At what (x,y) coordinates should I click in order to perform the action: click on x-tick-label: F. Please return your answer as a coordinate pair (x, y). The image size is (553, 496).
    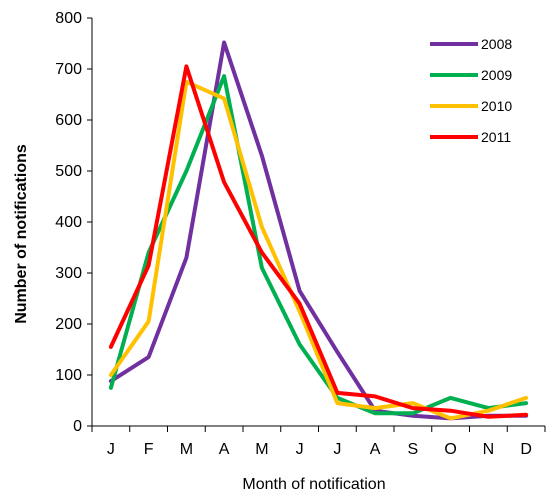
    Looking at the image, I should click on (149, 449).